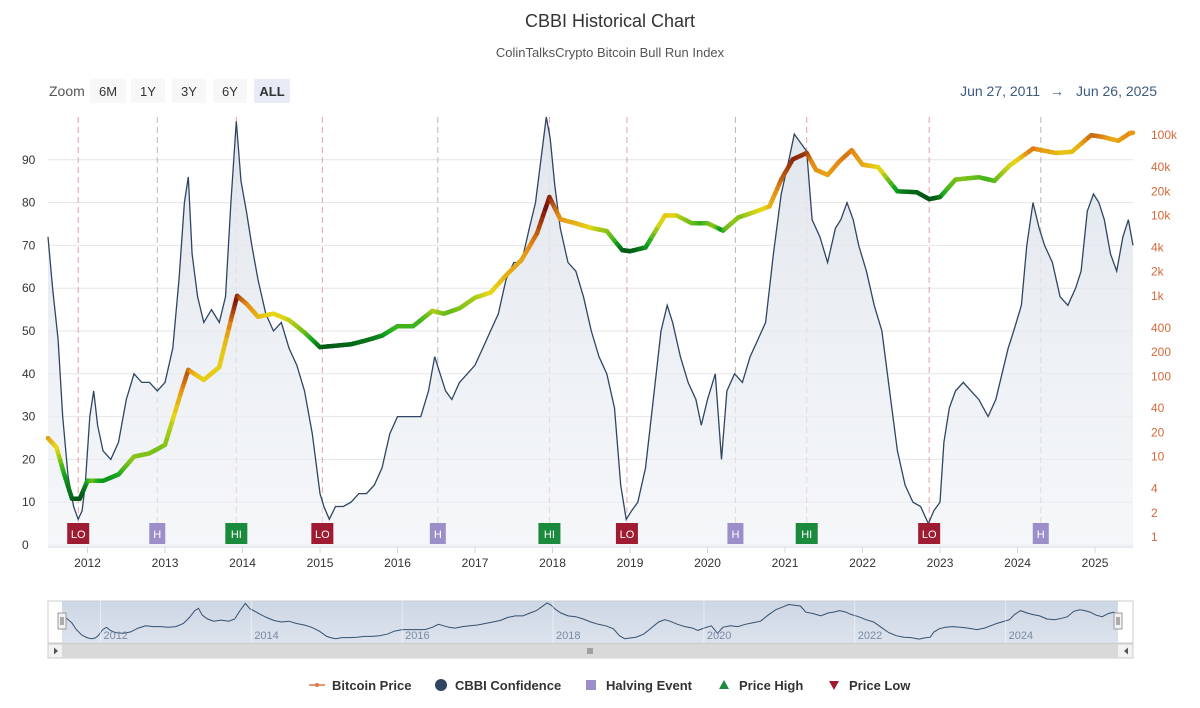 Image resolution: width=1200 pixels, height=708 pixels. What do you see at coordinates (1154, 489) in the screenshot?
I see `right-tick-label: 4` at bounding box center [1154, 489].